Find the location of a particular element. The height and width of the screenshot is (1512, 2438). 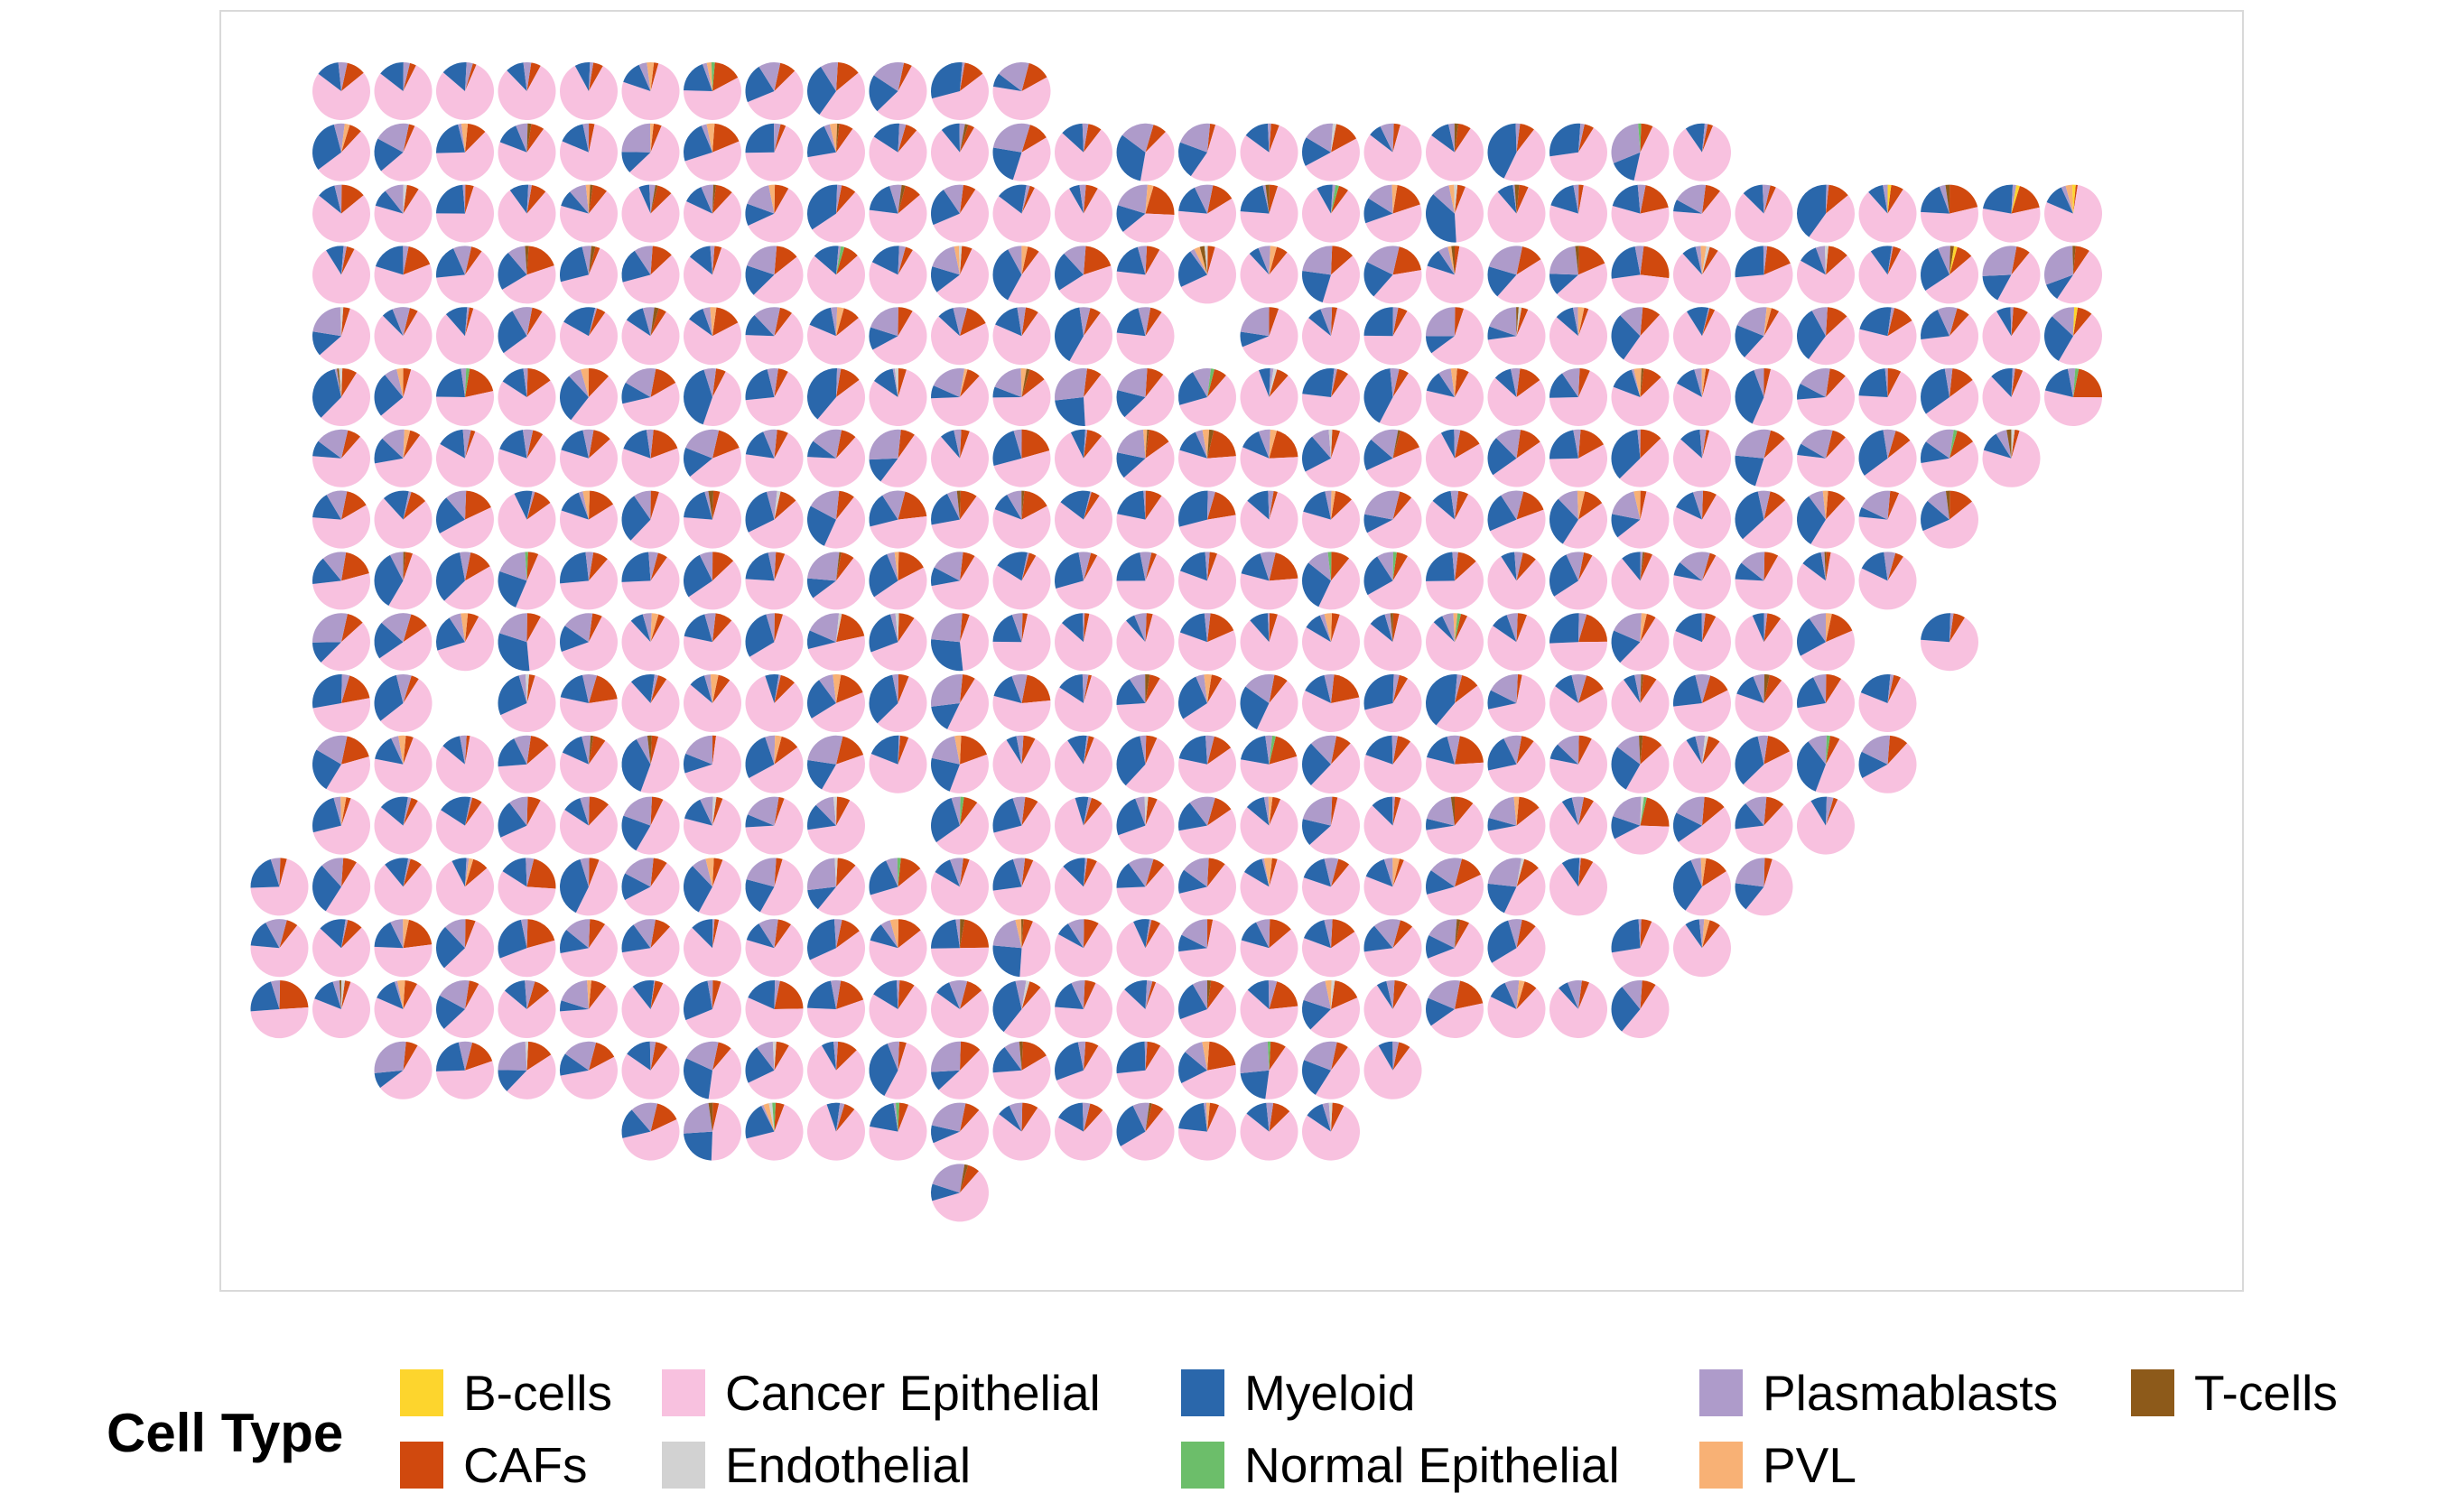

legend-swatch-cafs is located at coordinates (421, 1465).